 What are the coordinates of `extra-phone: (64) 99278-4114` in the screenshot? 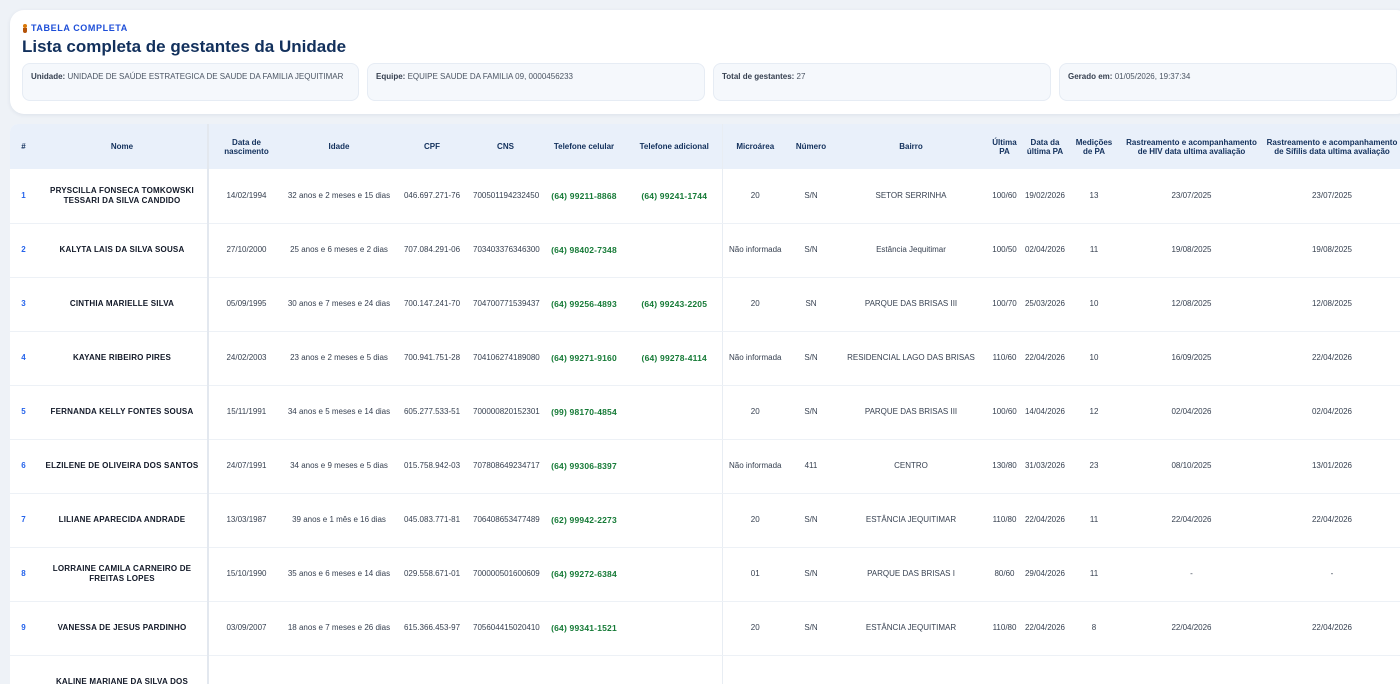 It's located at (674, 358).